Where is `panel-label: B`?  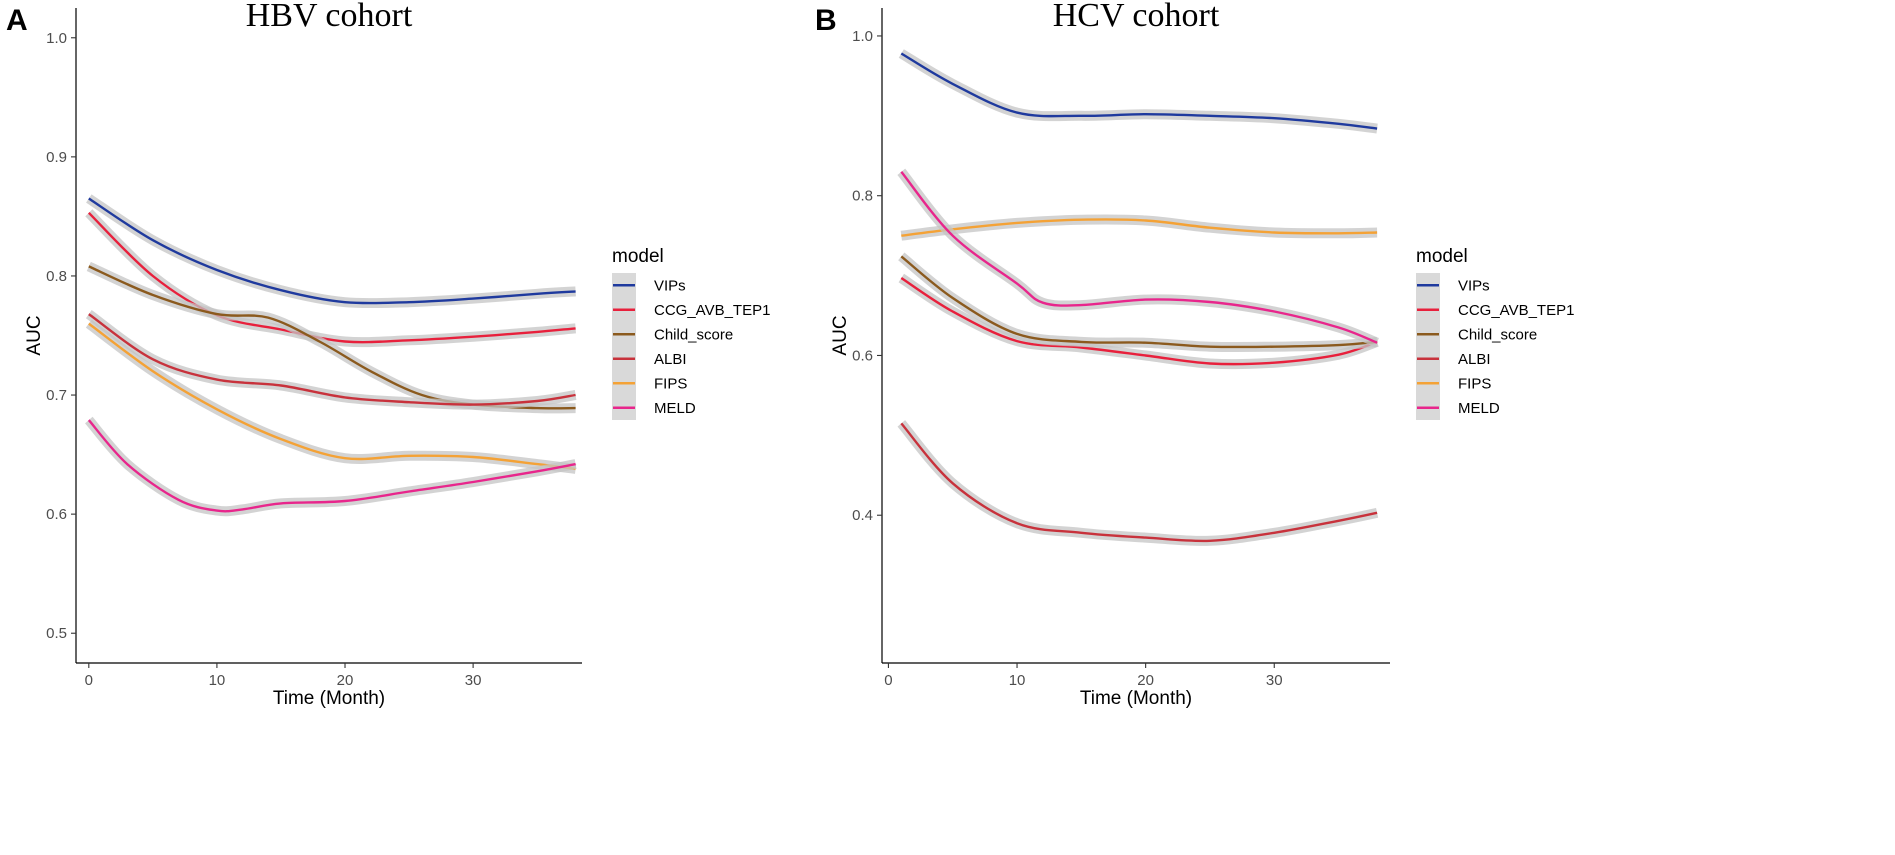
panel-label: B is located at coordinates (826, 20).